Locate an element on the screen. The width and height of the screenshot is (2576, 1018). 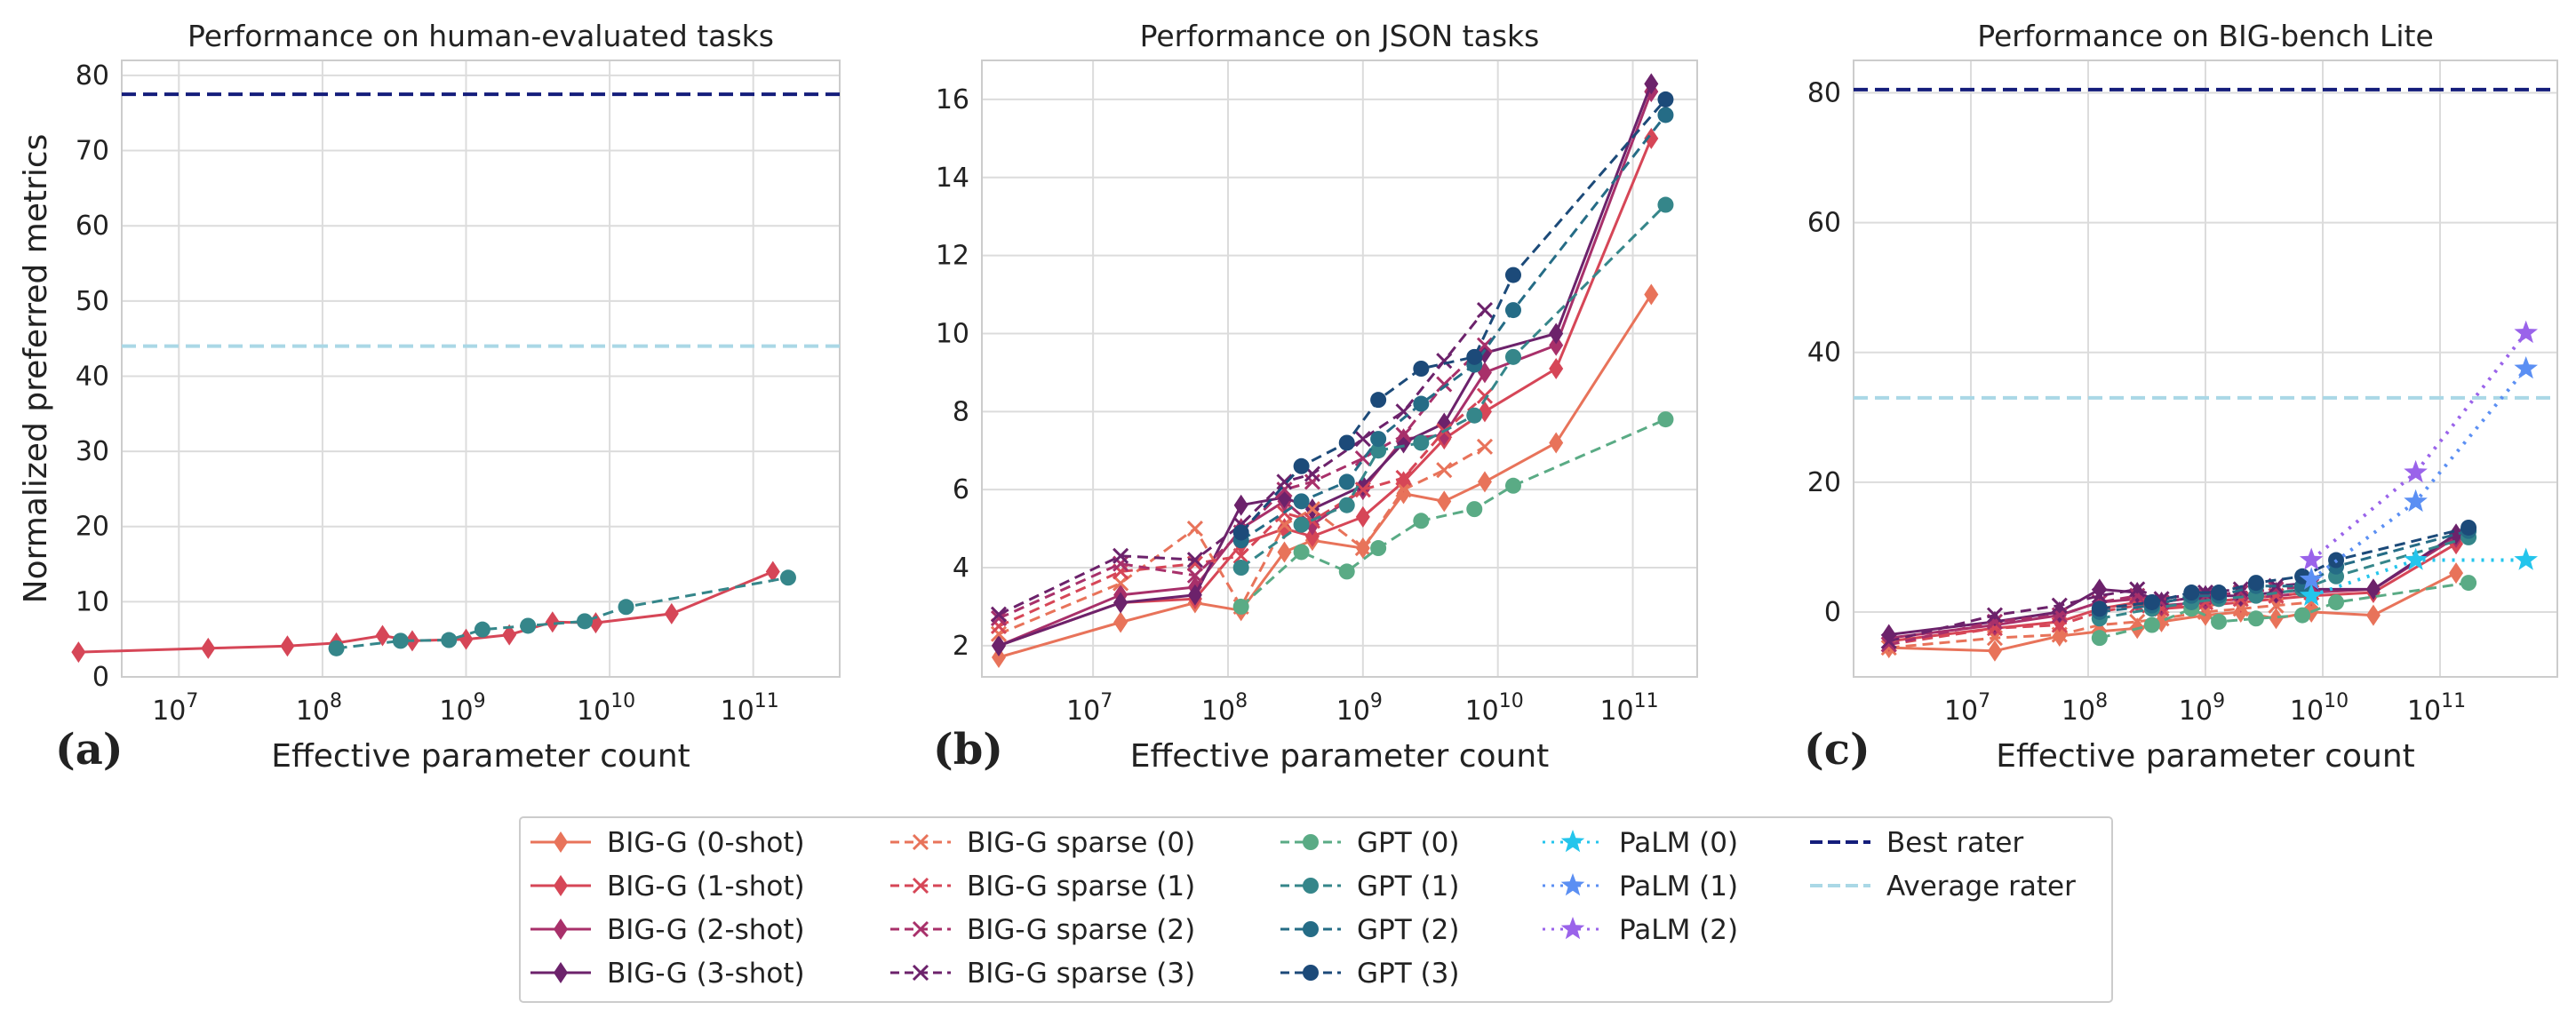
y-tick-label: 10 is located at coordinates (92, 601).